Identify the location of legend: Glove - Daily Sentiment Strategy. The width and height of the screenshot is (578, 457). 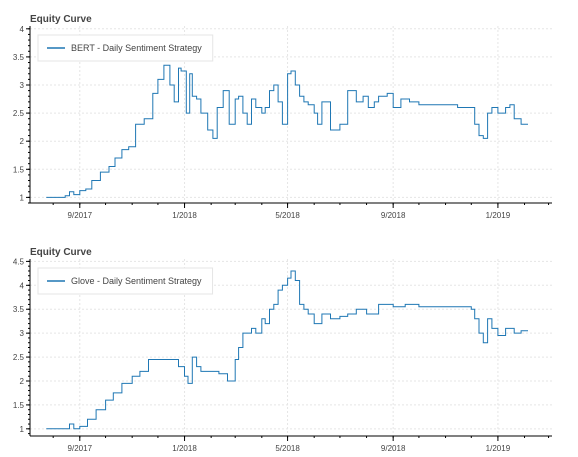
(125, 281).